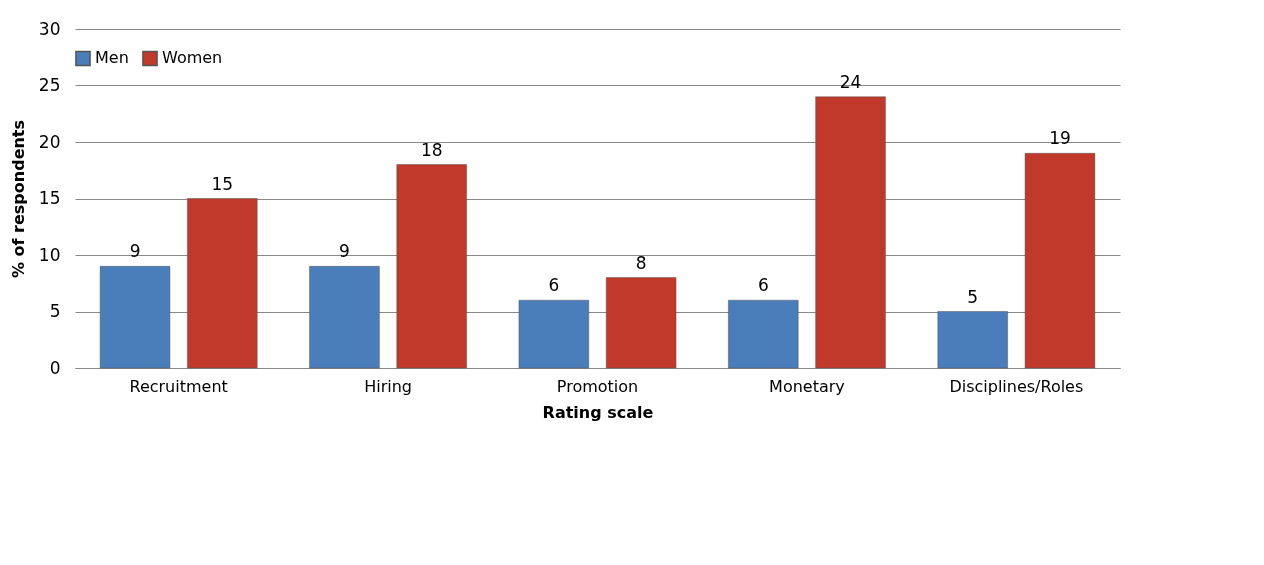 The image size is (1264, 565). What do you see at coordinates (55, 367) in the screenshot?
I see `y-tick-label: 0` at bounding box center [55, 367].